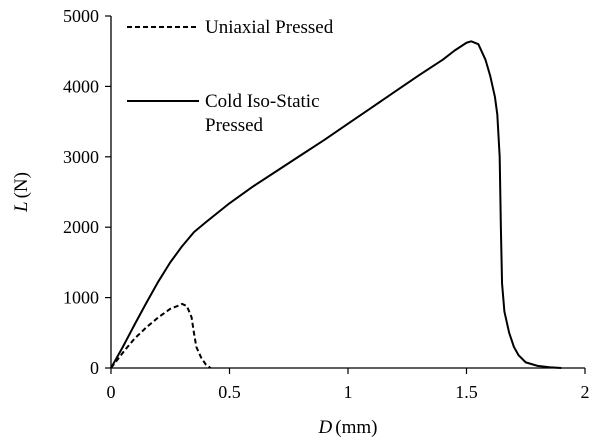 This screenshot has width=599, height=441. What do you see at coordinates (356, 427) in the screenshot?
I see `x-axis-label-unit: (mm)` at bounding box center [356, 427].